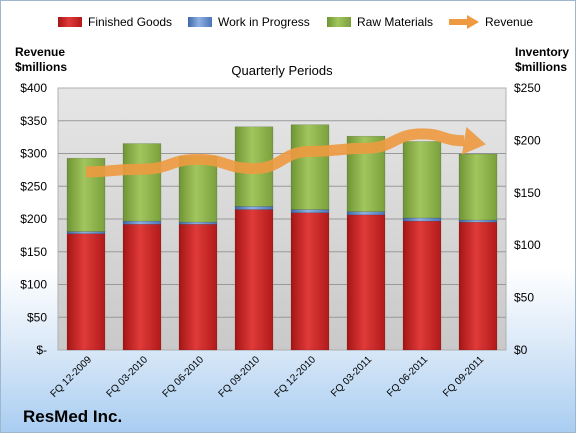  What do you see at coordinates (527, 140) in the screenshot?
I see `right-tick-label: $200` at bounding box center [527, 140].